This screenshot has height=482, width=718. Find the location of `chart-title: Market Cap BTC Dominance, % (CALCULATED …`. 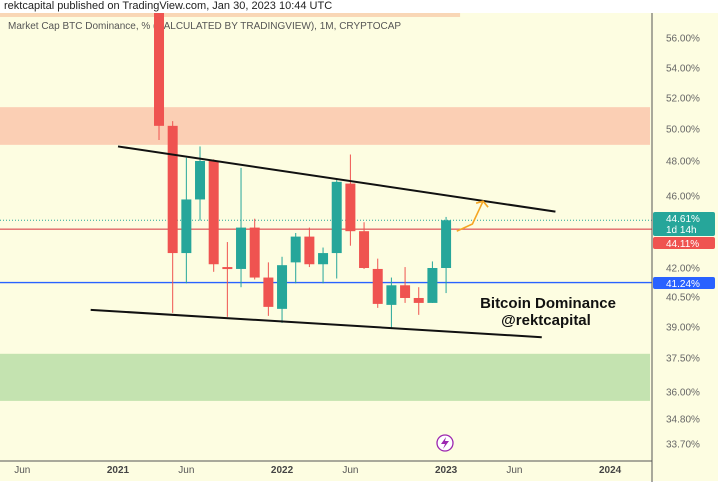

chart-title: Market Cap BTC Dominance, % (CALCULATED … is located at coordinates (204, 26).